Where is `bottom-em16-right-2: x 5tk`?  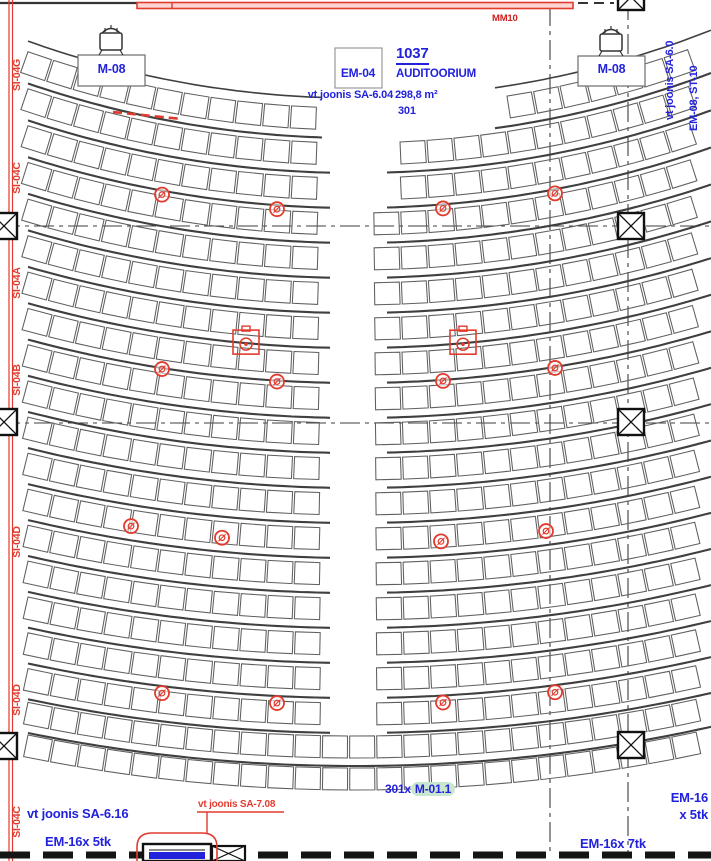 bottom-em16-right-2: x 5tk is located at coordinates (693, 814).